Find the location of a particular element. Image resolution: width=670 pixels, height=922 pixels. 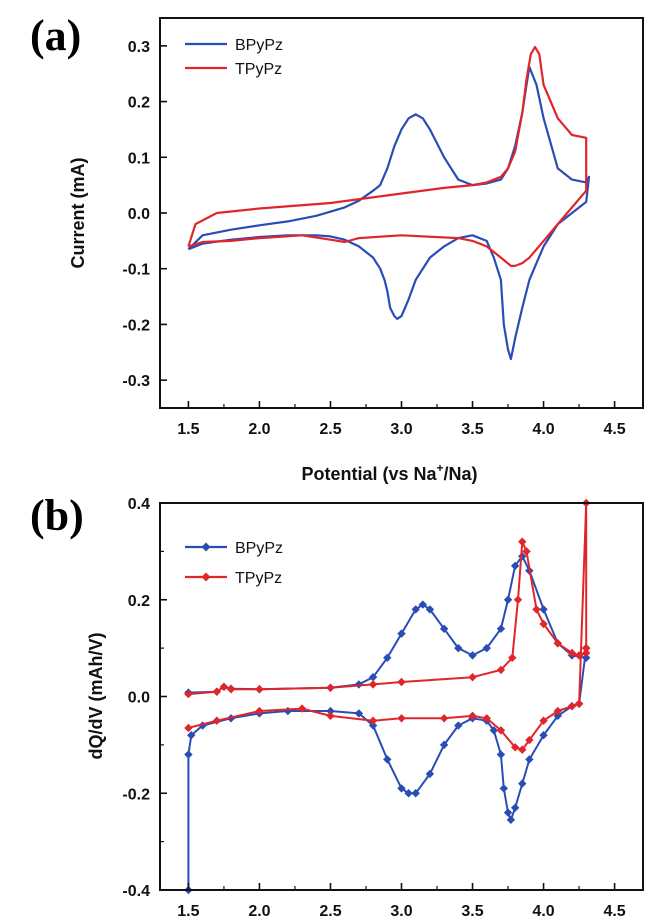

legend-marker-bpypz is located at coordinates (206, 547).